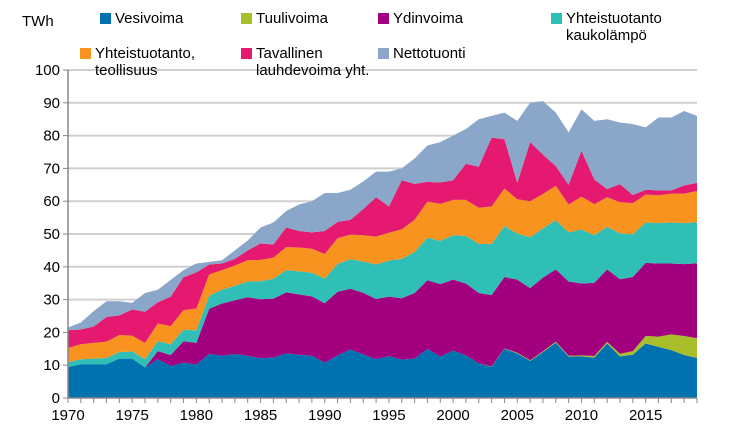 This screenshot has height=445, width=737. I want to click on legend-nettotuonti: Nettotuonti, so click(422, 53).